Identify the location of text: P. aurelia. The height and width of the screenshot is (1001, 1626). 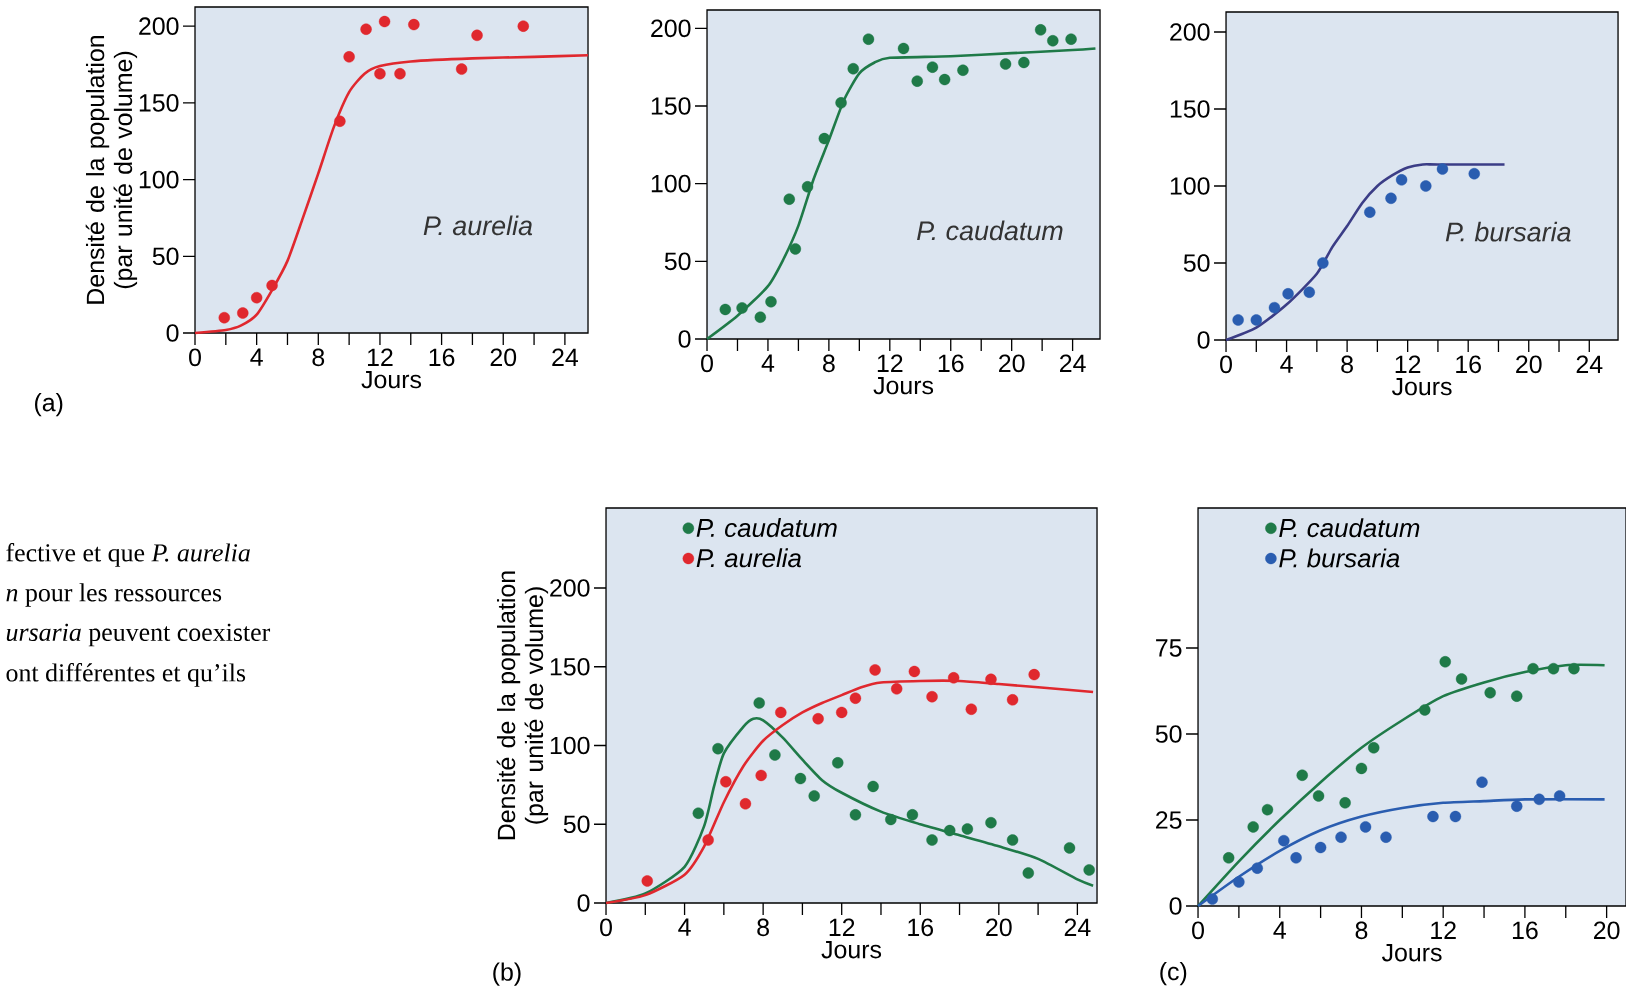
(478, 225).